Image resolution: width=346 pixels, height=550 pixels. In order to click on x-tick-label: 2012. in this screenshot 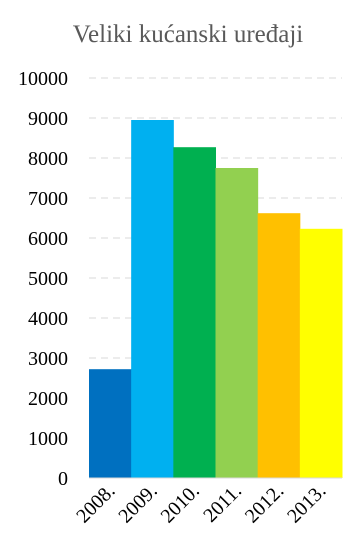, I will do `click(264, 503)`.